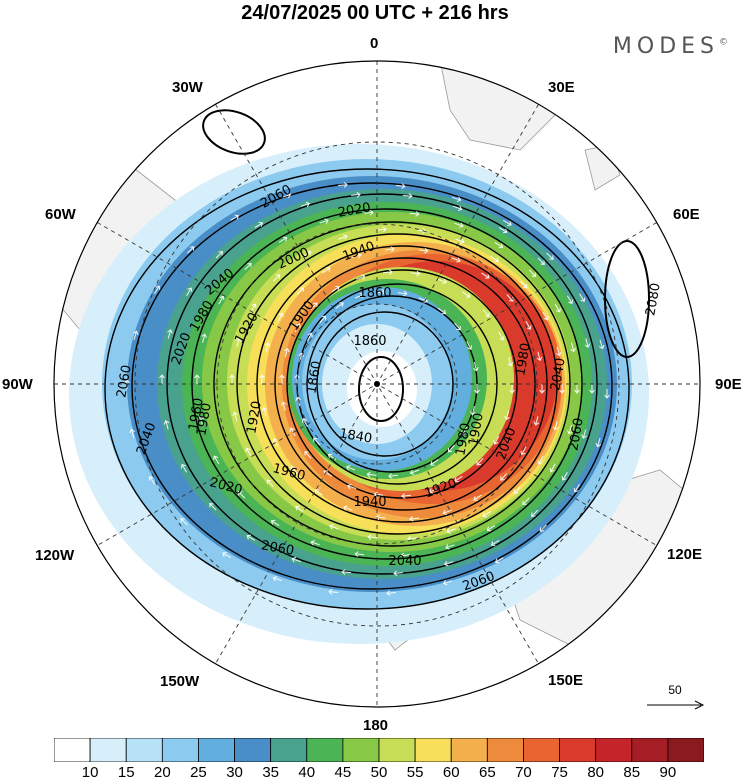 The height and width of the screenshot is (782, 750). Describe the element at coordinates (270, 772) in the screenshot. I see `colorbar-tick-label: 35` at that location.